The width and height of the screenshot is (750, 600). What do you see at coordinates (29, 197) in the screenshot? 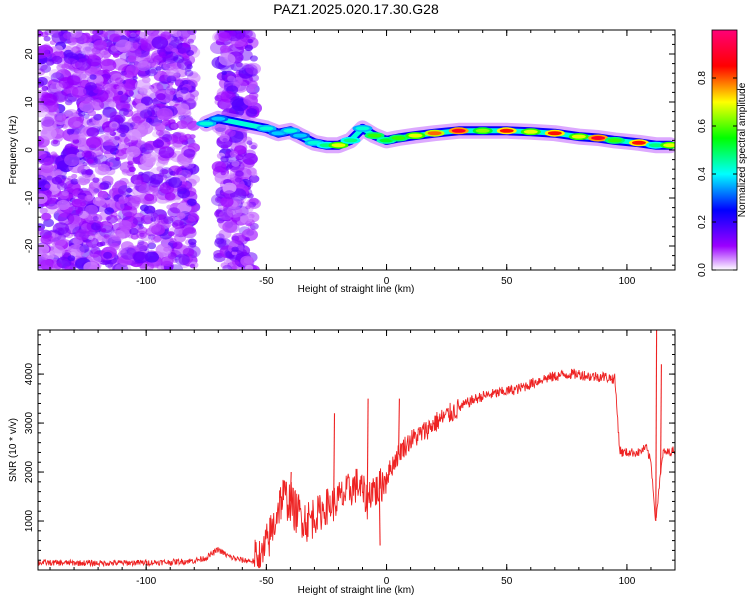
I see `spectrogram-y-tick-label: -10` at bounding box center [29, 197].